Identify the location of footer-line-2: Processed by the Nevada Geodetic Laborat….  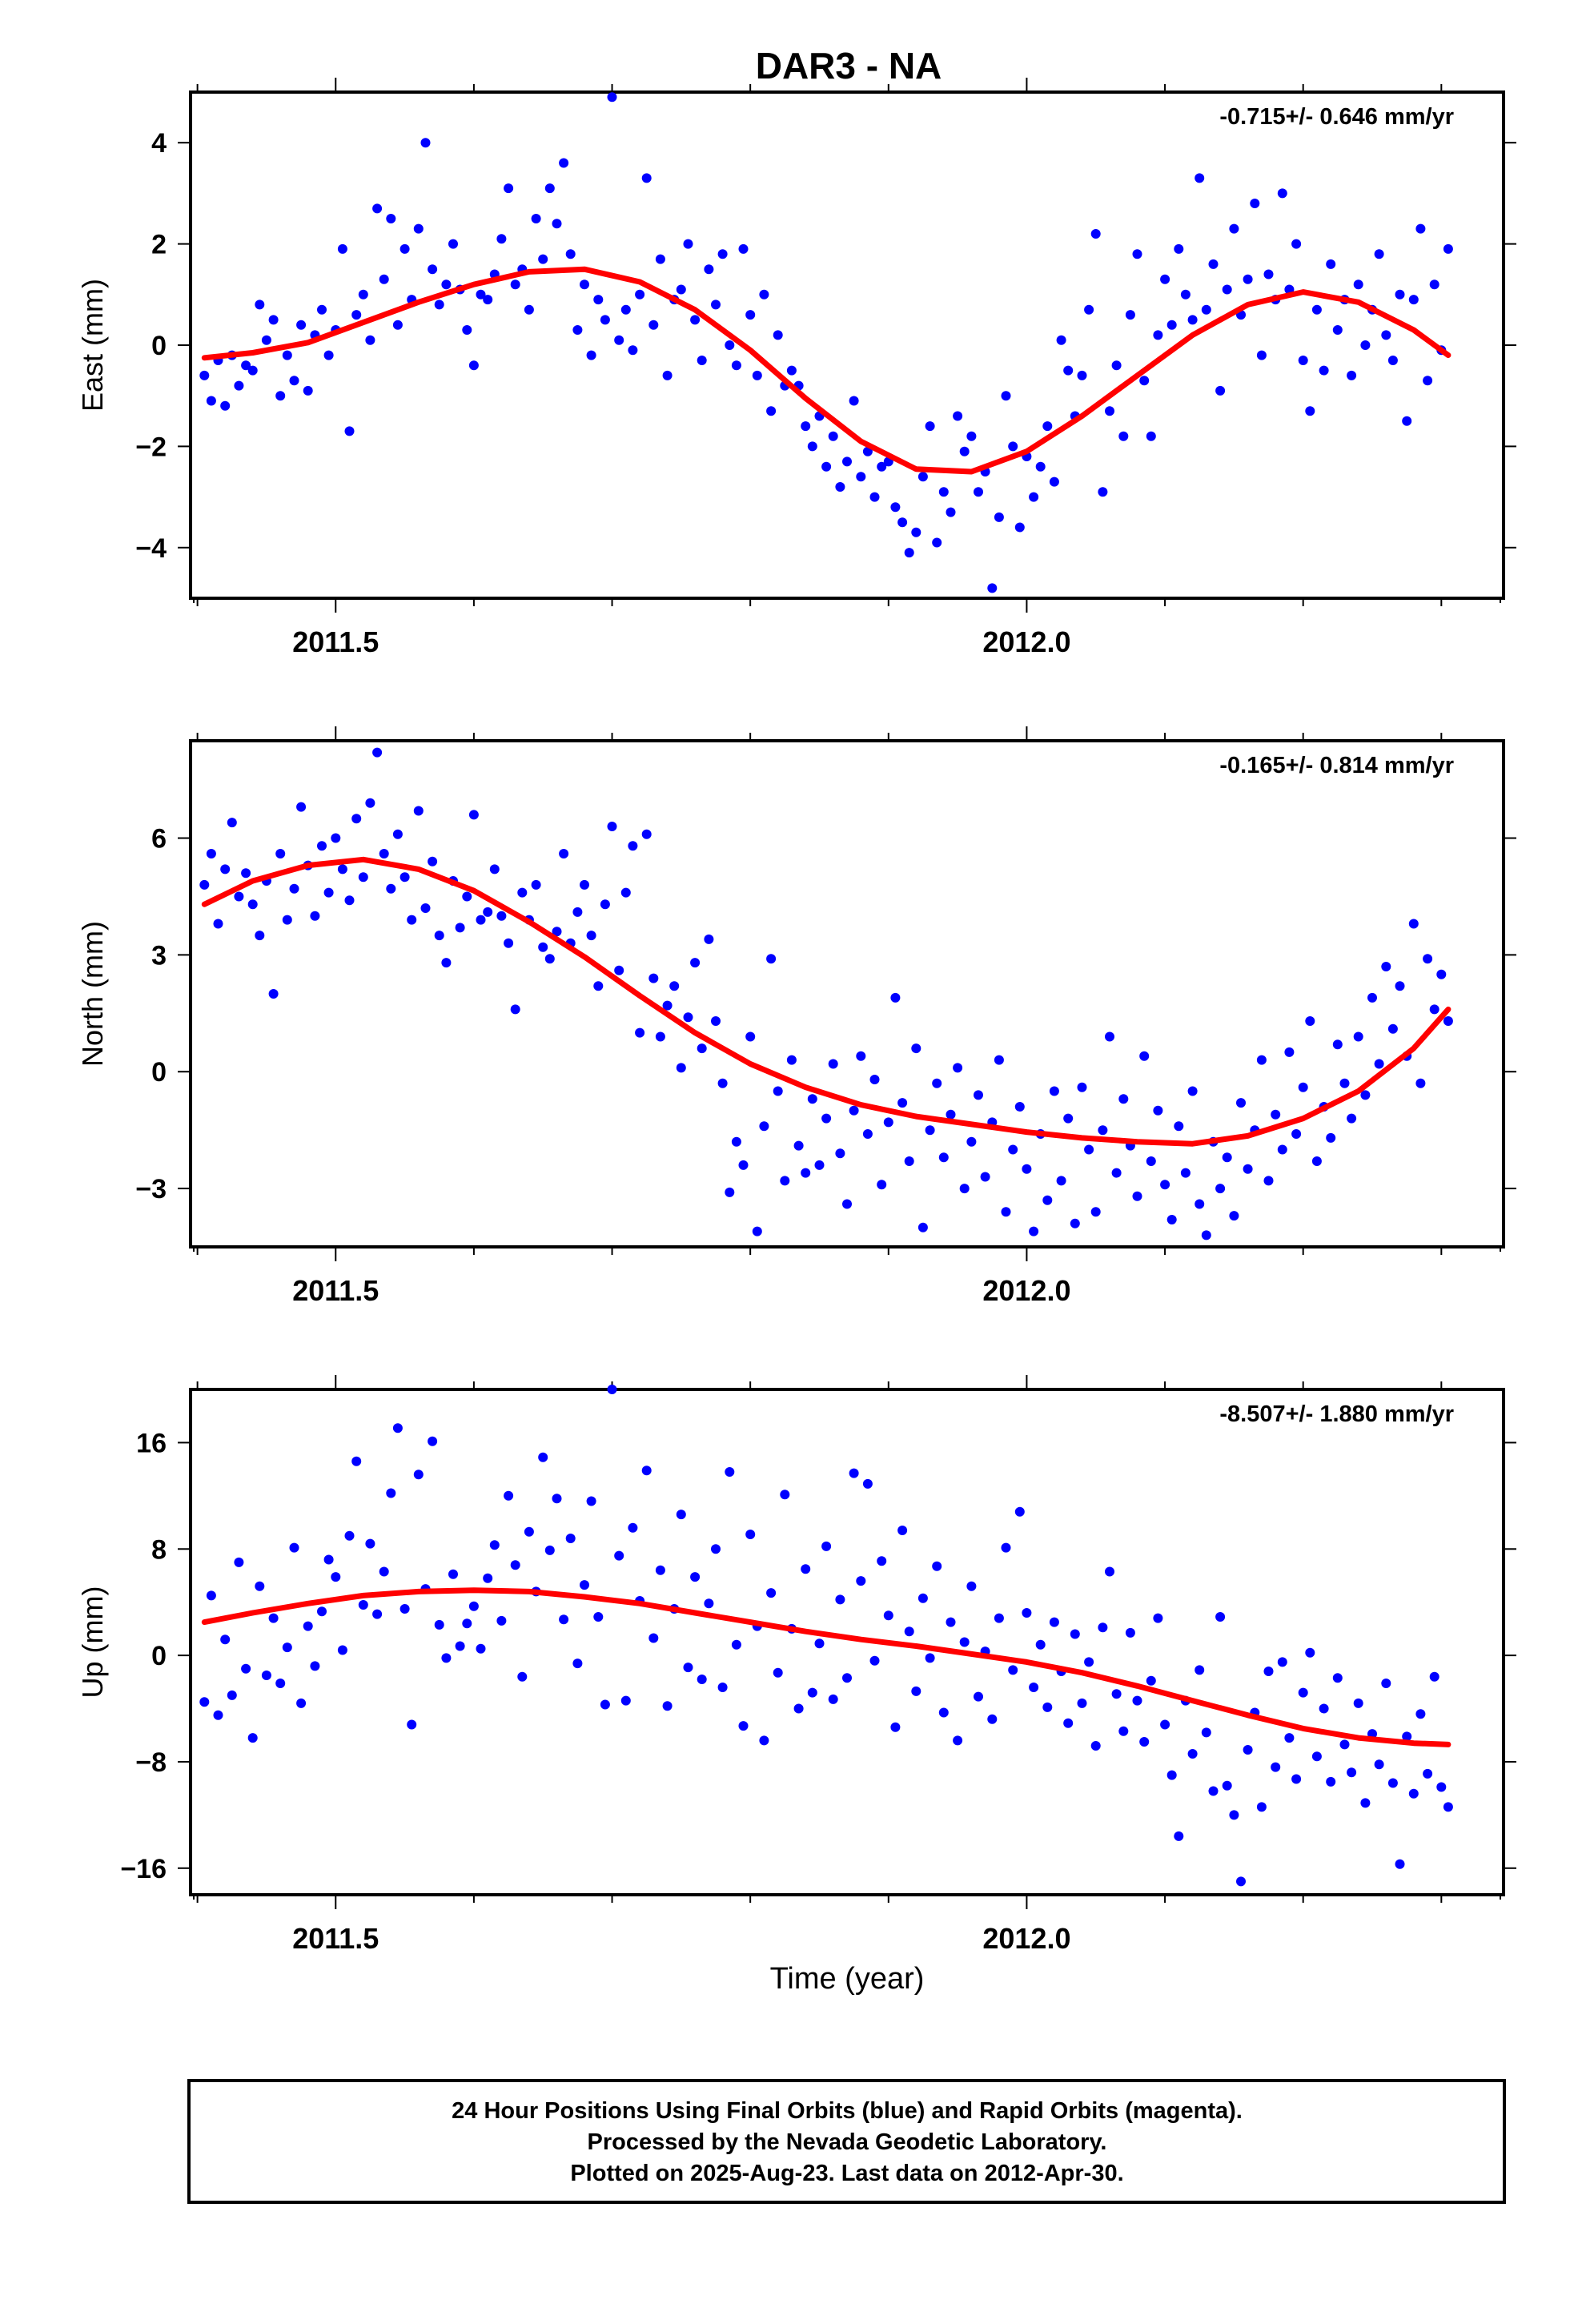
(847, 2142).